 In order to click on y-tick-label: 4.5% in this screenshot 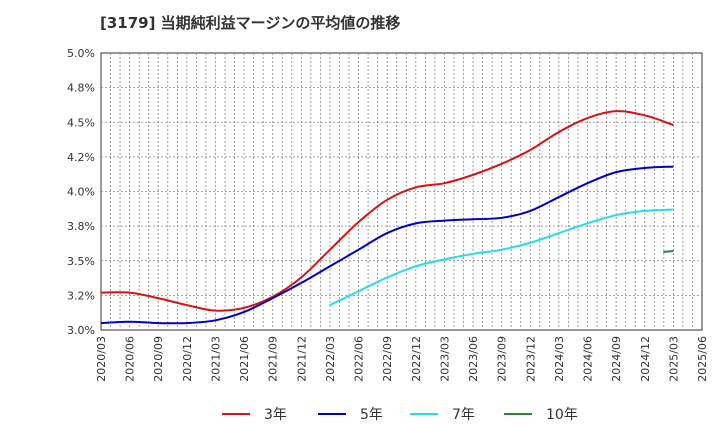, I will do `click(81, 122)`.